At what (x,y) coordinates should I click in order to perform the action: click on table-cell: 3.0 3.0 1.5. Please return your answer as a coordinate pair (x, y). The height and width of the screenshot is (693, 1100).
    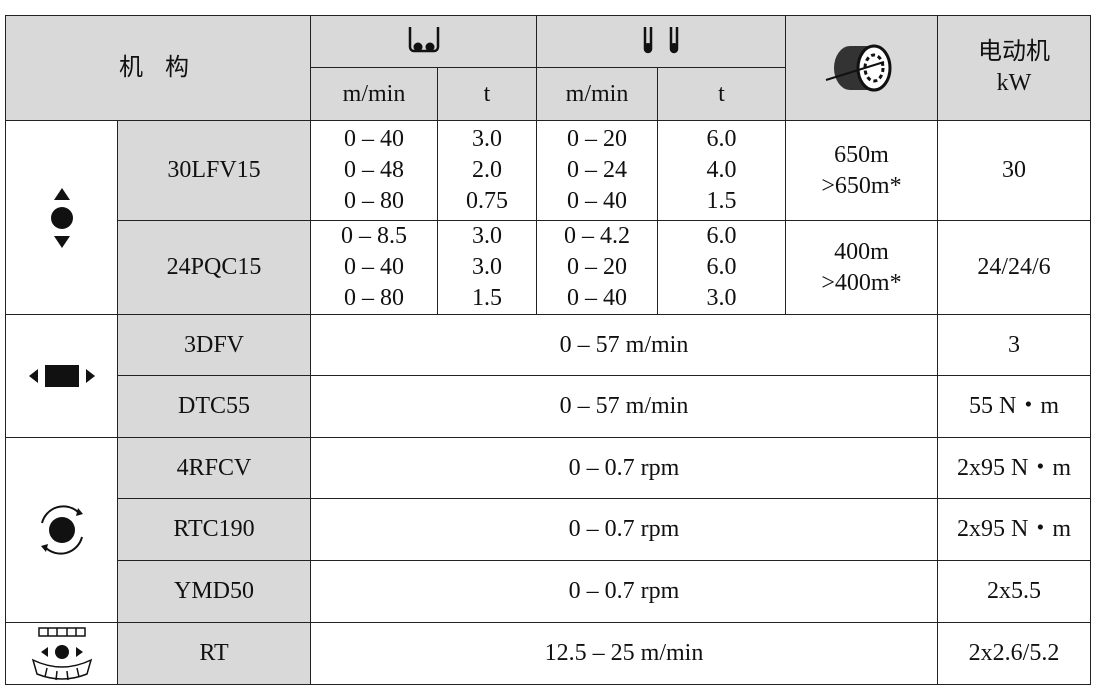
    Looking at the image, I should click on (487, 267).